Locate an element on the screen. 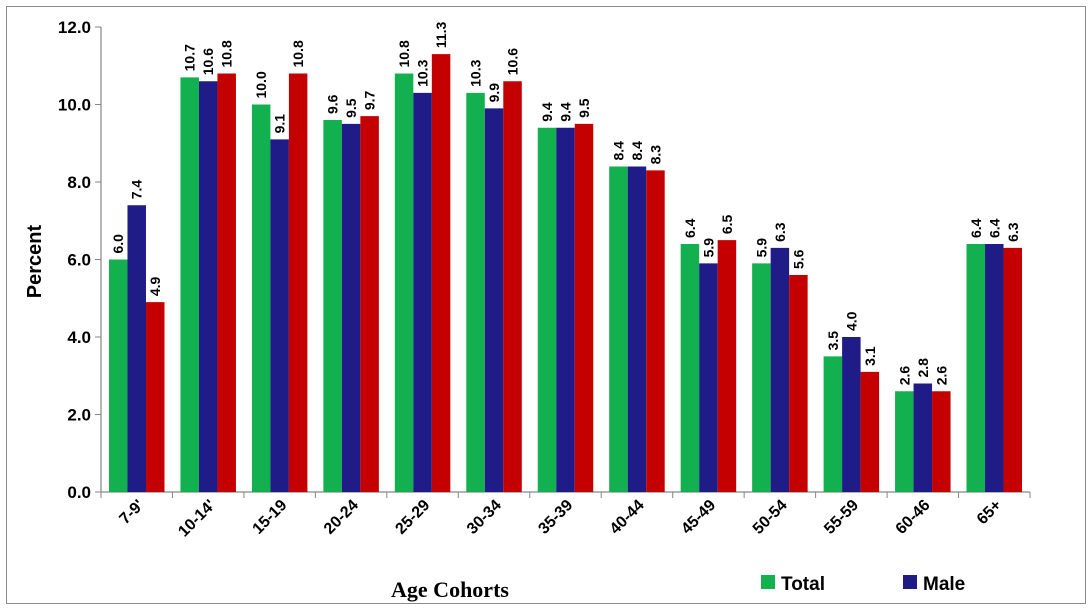  legend-label: Total is located at coordinates (803, 584).